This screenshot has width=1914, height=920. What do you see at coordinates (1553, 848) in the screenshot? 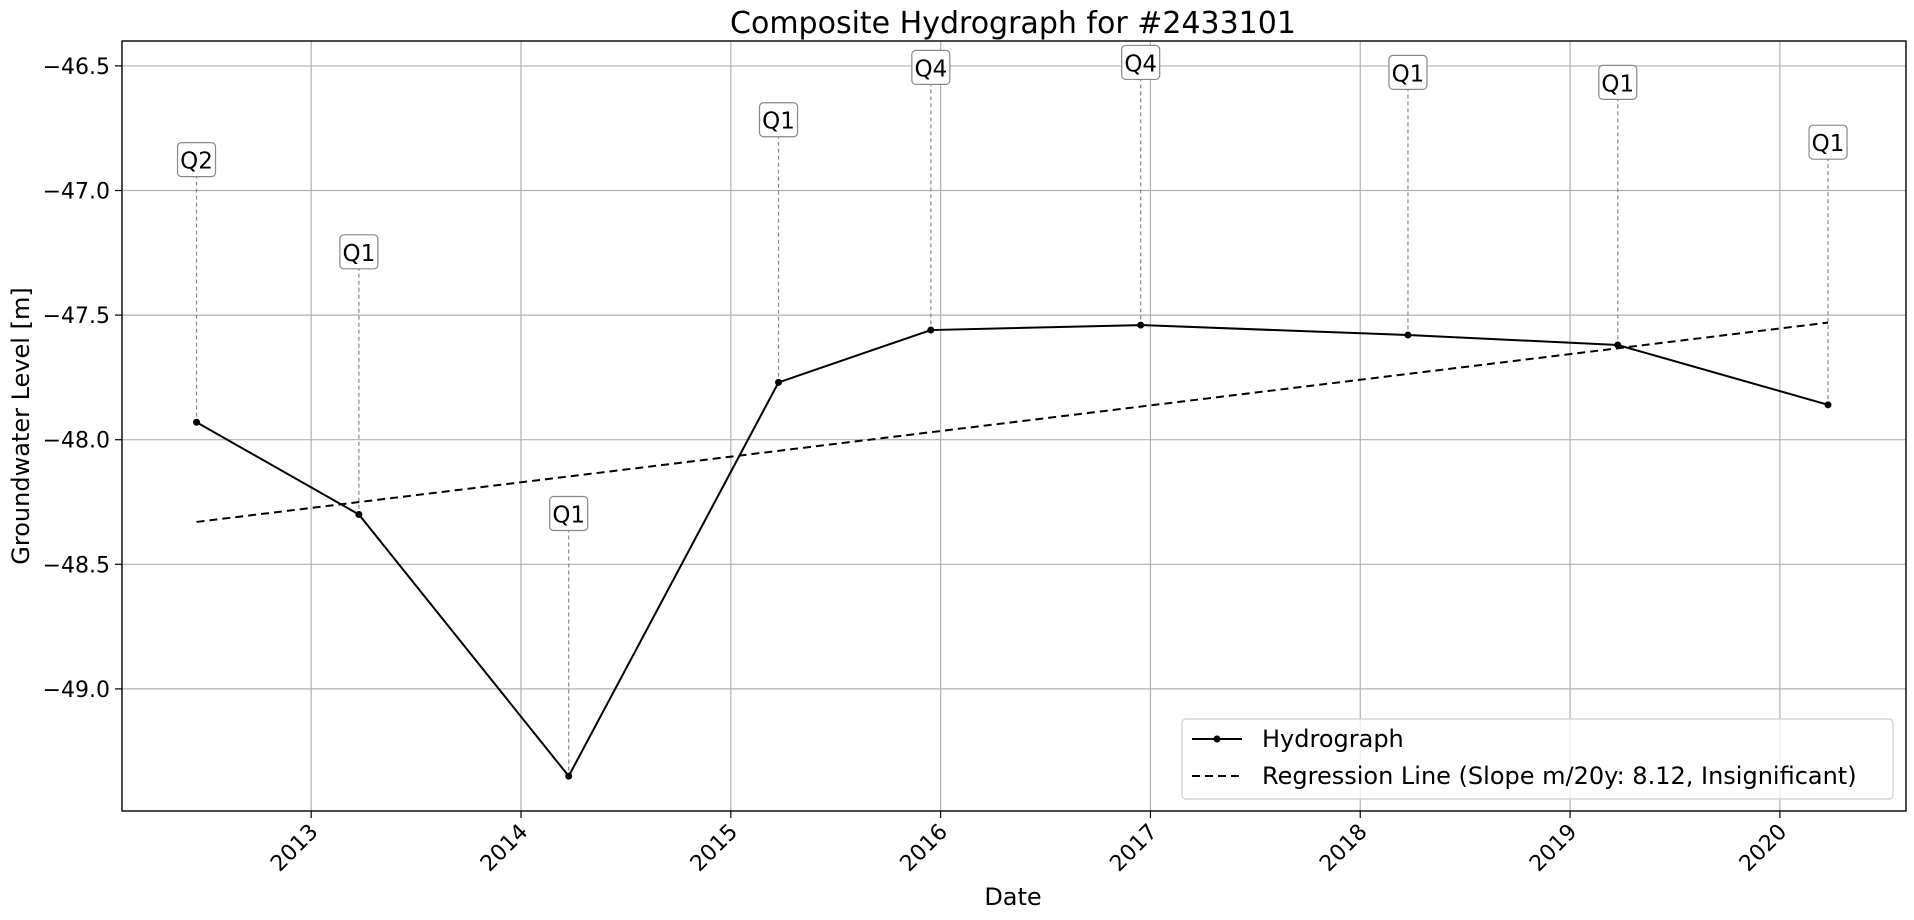
I see `x-tick-label: 2019` at bounding box center [1553, 848].